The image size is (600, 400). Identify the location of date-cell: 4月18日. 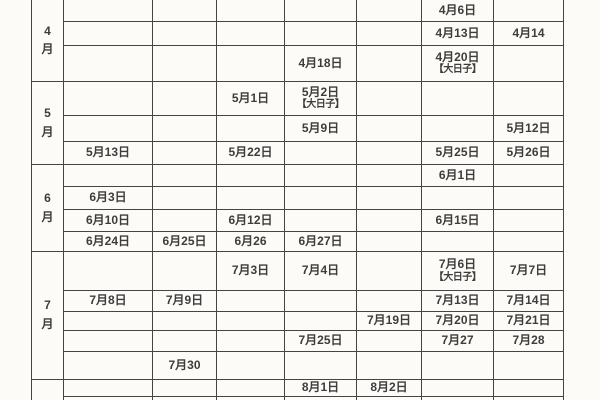
(320, 63).